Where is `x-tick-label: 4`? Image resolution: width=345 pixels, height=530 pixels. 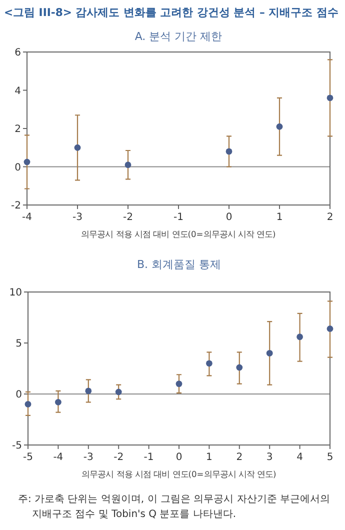 x-tick-label: 4 is located at coordinates (299, 457).